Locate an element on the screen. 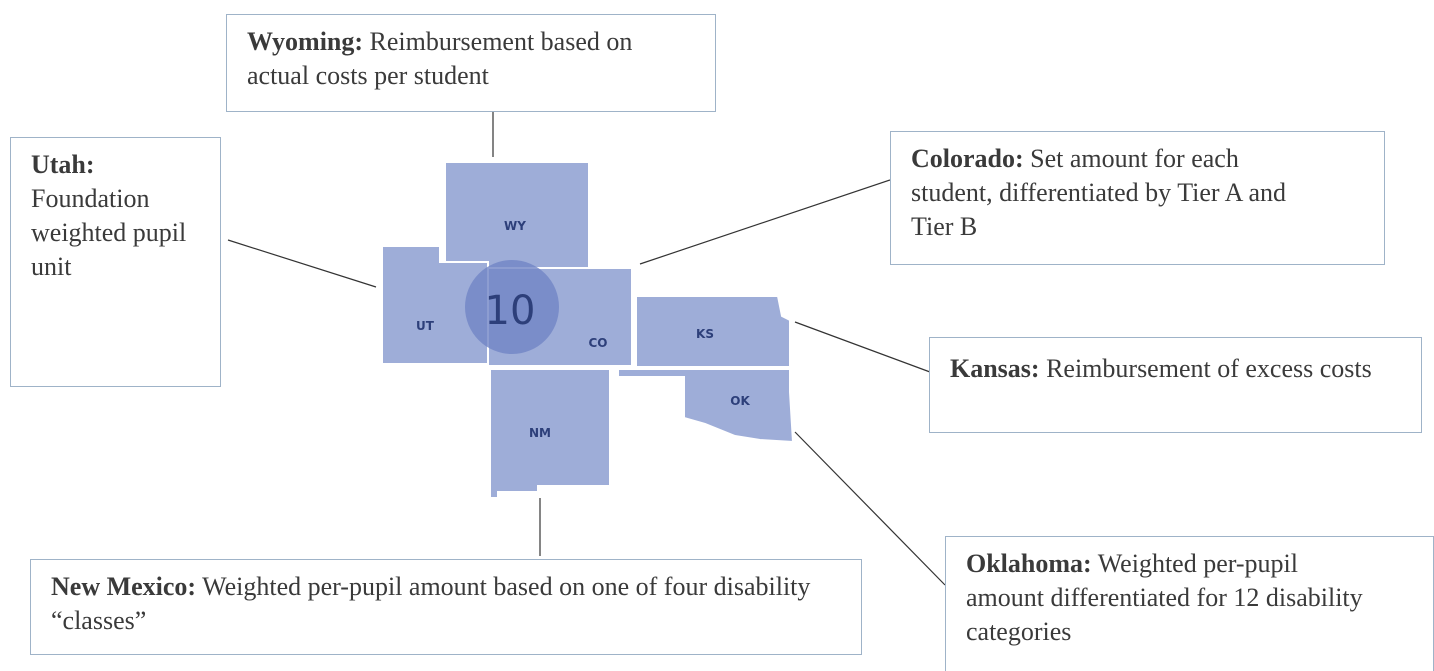  callout: Kansas: Reimbursement of excess costs is located at coordinates (1175, 385).